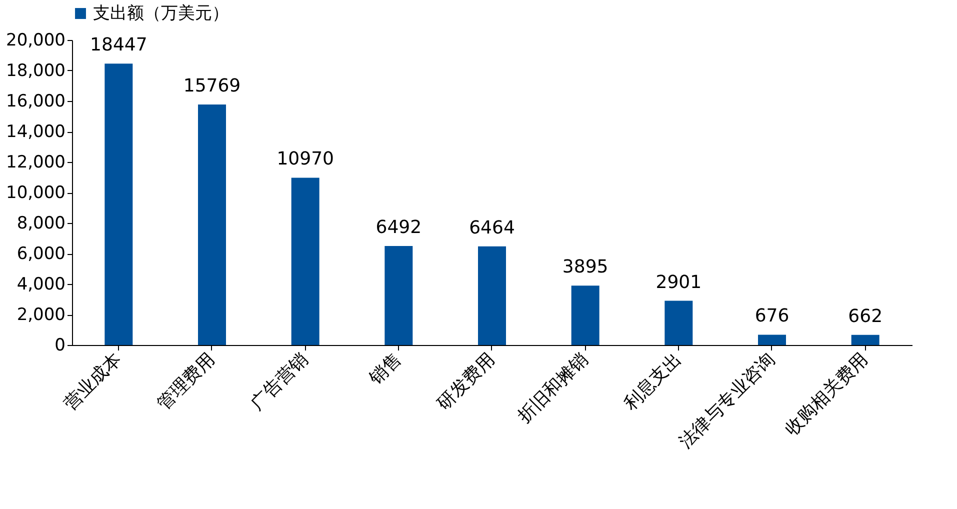  What do you see at coordinates (161, 14) in the screenshot?
I see `legend-label: 支出额（万美元）` at bounding box center [161, 14].